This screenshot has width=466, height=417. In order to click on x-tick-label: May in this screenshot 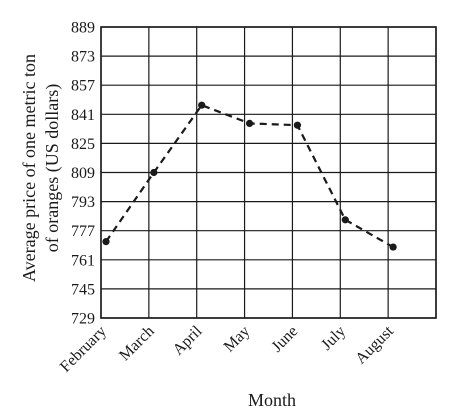, I will do `click(237, 339)`.